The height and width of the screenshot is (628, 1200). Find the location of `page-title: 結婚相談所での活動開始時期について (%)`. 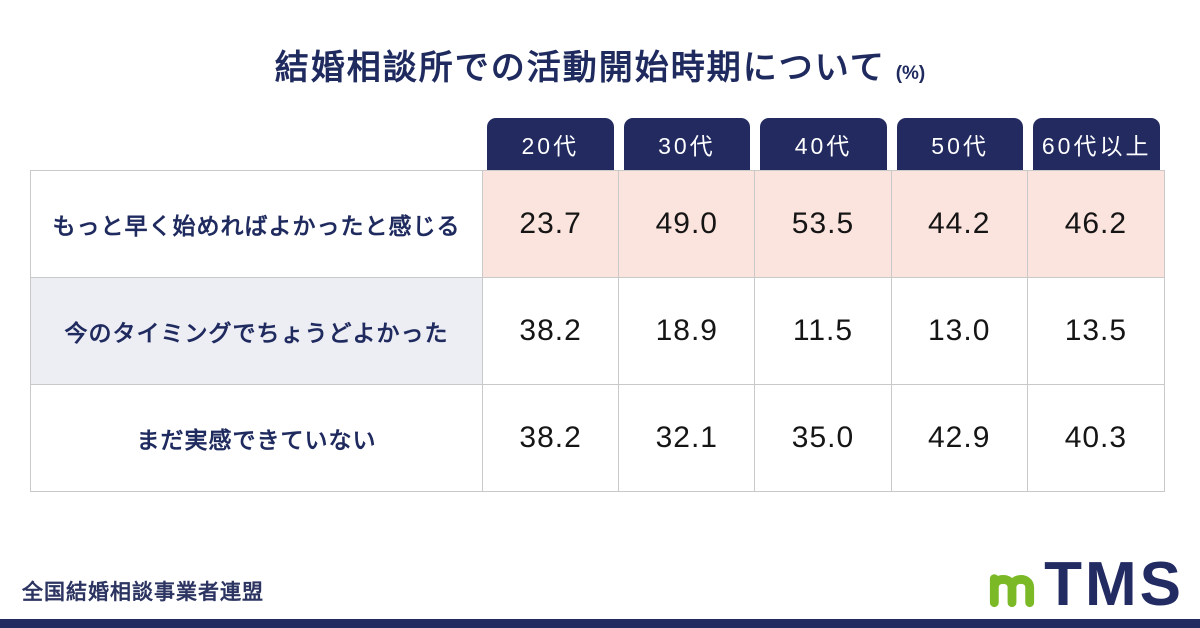

page-title: 結婚相談所での活動開始時期について (%) is located at coordinates (600, 64).